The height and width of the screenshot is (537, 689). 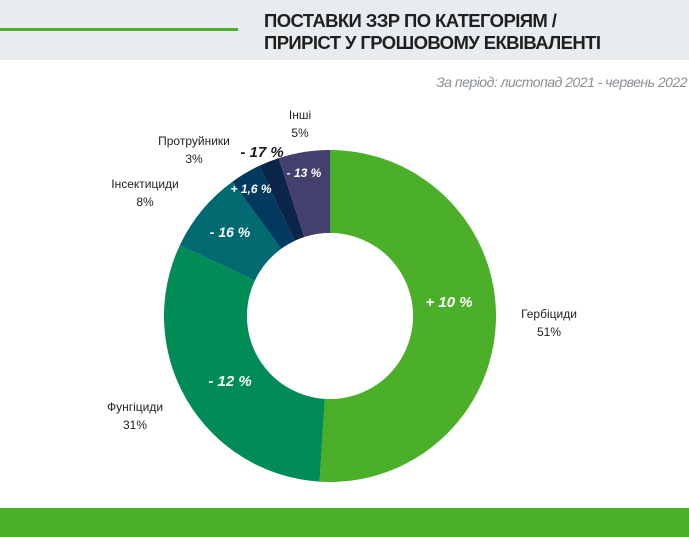 I want to click on category-percent-0: 51%, so click(x=549, y=332).